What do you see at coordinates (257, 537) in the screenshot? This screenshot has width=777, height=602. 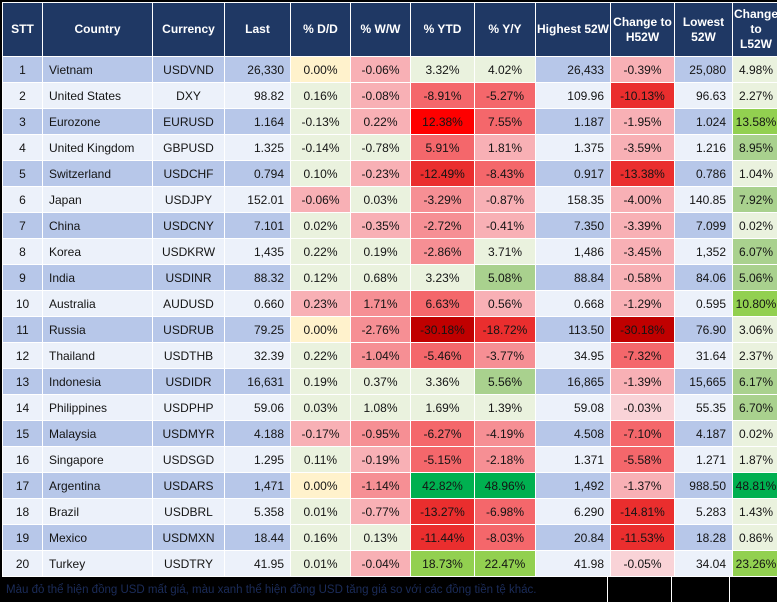 I see `cell-last: 18.44` at bounding box center [257, 537].